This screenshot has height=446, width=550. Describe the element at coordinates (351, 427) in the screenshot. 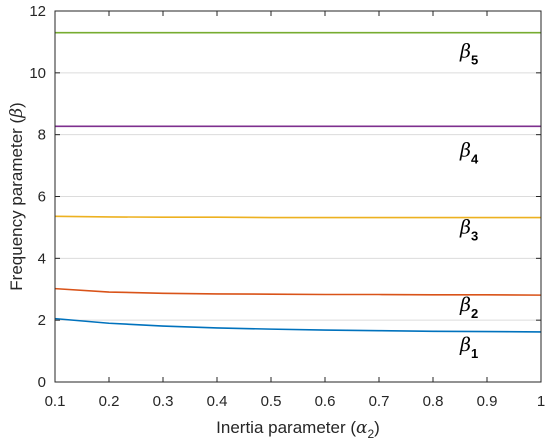

I see `x-axis-title-open-paren: (` at that location.